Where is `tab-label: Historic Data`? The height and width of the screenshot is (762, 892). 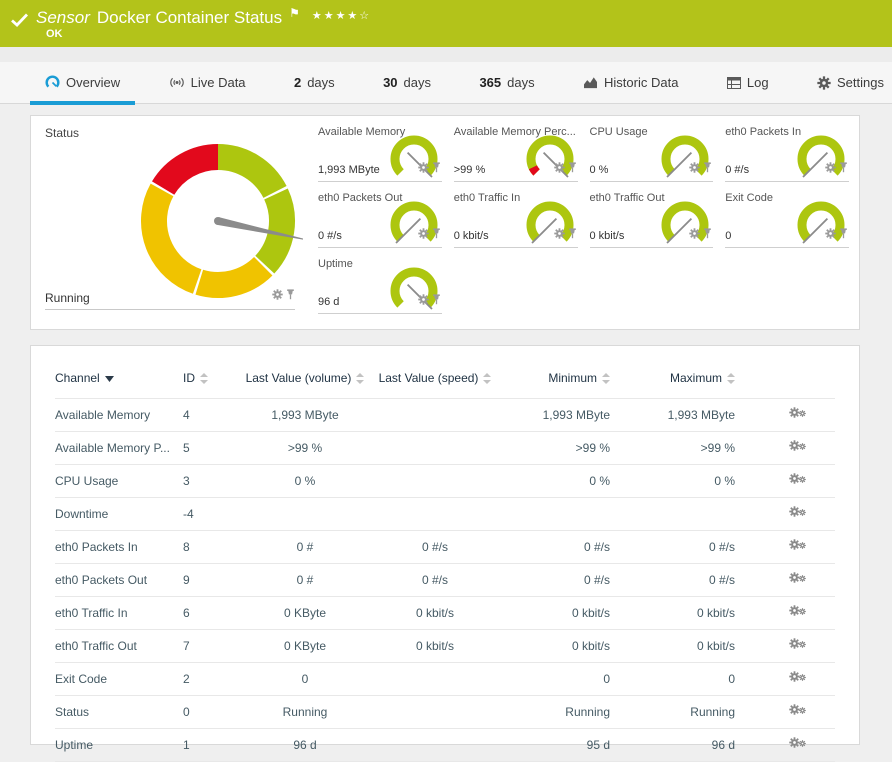
tab-label: Historic Data is located at coordinates (641, 82).